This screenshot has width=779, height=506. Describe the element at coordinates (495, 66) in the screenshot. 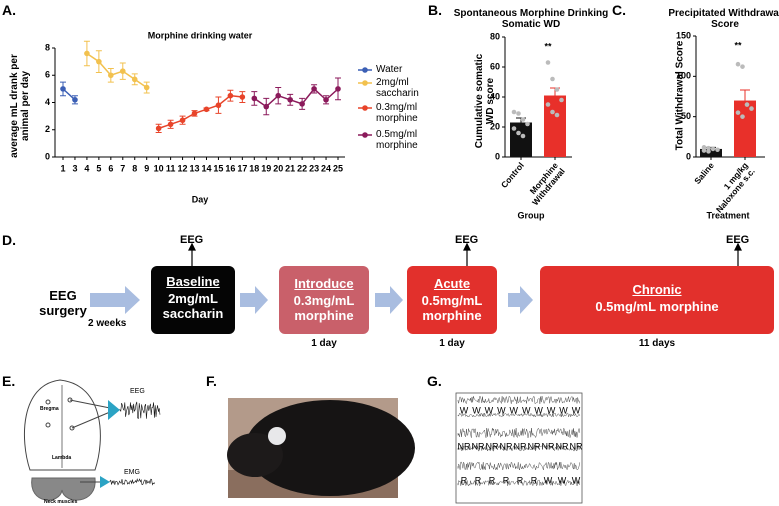

I see `y-tick-label: 60` at that location.